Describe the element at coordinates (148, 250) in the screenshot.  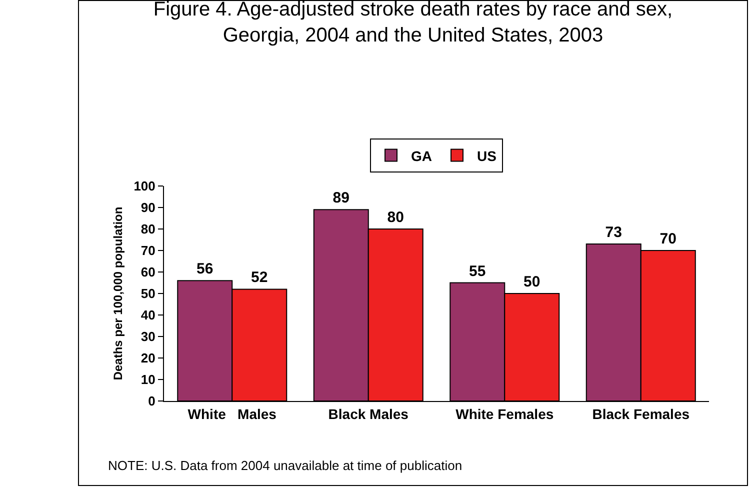
I see `y-tick-label: 70` at that location.